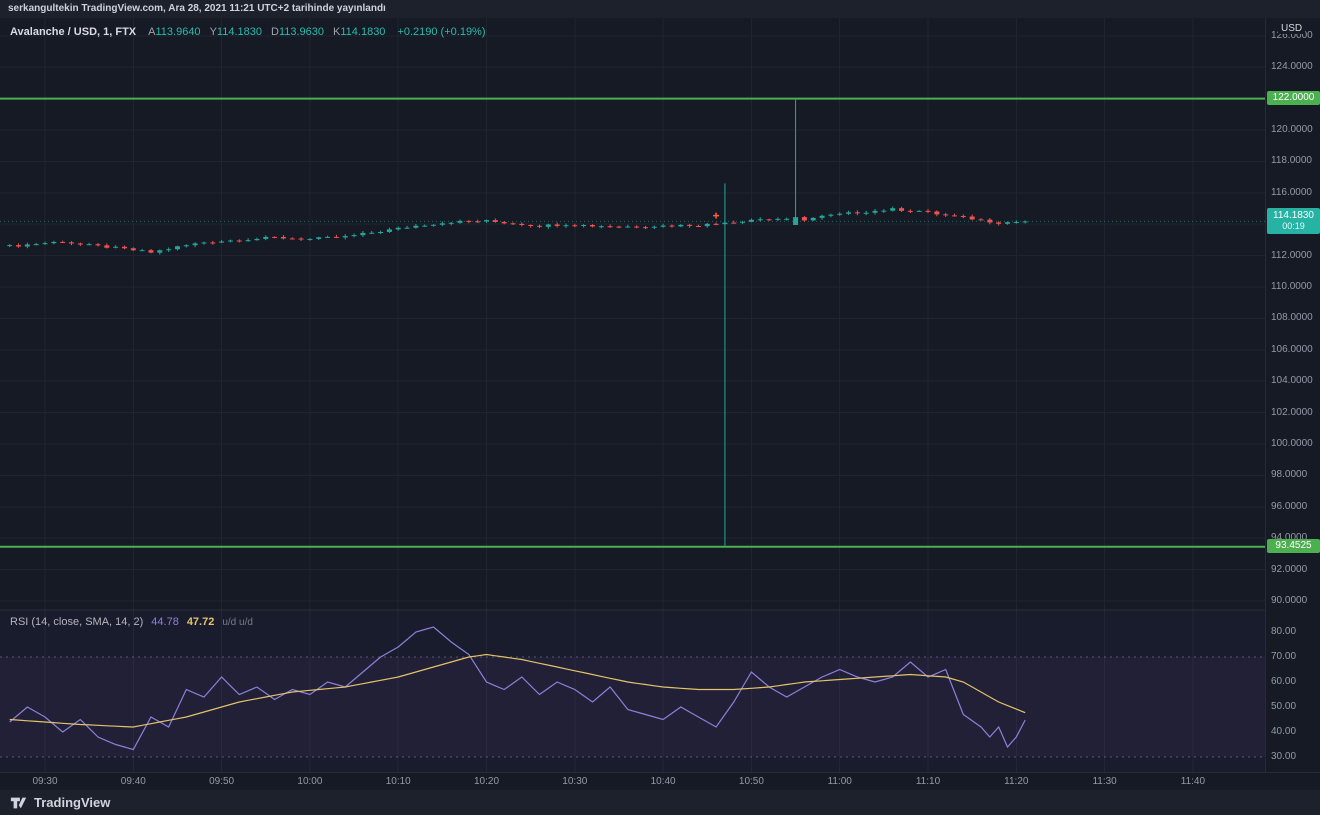 The width and height of the screenshot is (1320, 815). I want to click on time-tick-label: 10:00, so click(310, 781).